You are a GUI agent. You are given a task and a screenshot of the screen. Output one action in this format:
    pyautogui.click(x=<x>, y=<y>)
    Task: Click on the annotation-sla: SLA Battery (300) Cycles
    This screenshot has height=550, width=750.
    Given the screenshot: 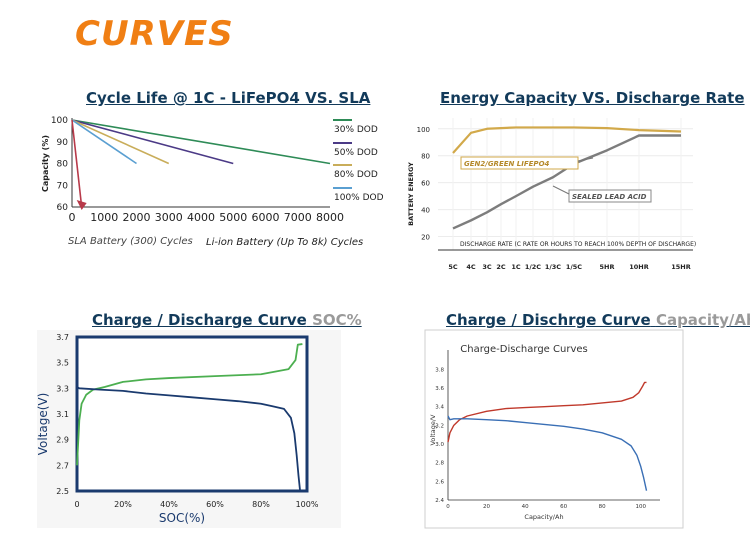 What is the action you would take?
    pyautogui.click(x=130, y=241)
    